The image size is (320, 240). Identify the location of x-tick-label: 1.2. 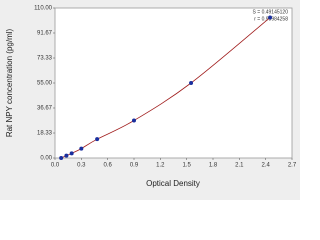
(160, 166).